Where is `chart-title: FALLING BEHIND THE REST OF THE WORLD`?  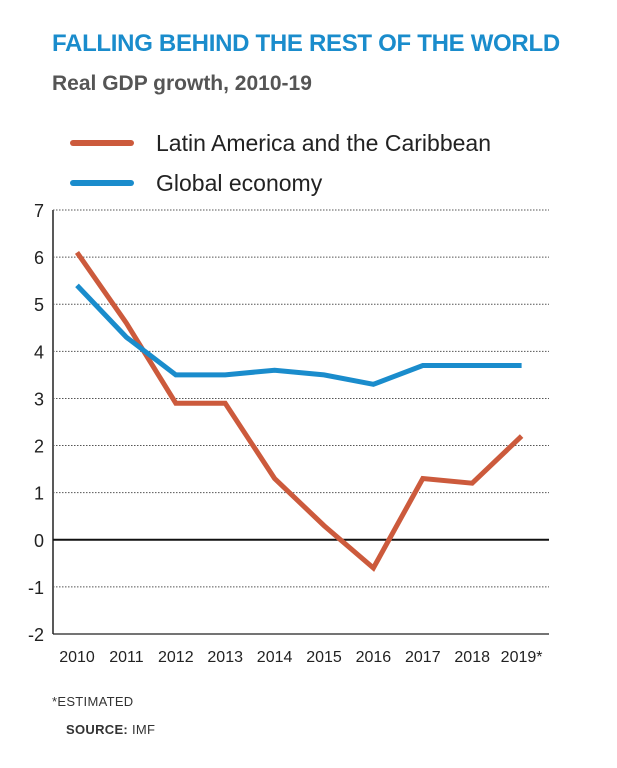 chart-title: FALLING BEHIND THE REST OF THE WORLD is located at coordinates (306, 43).